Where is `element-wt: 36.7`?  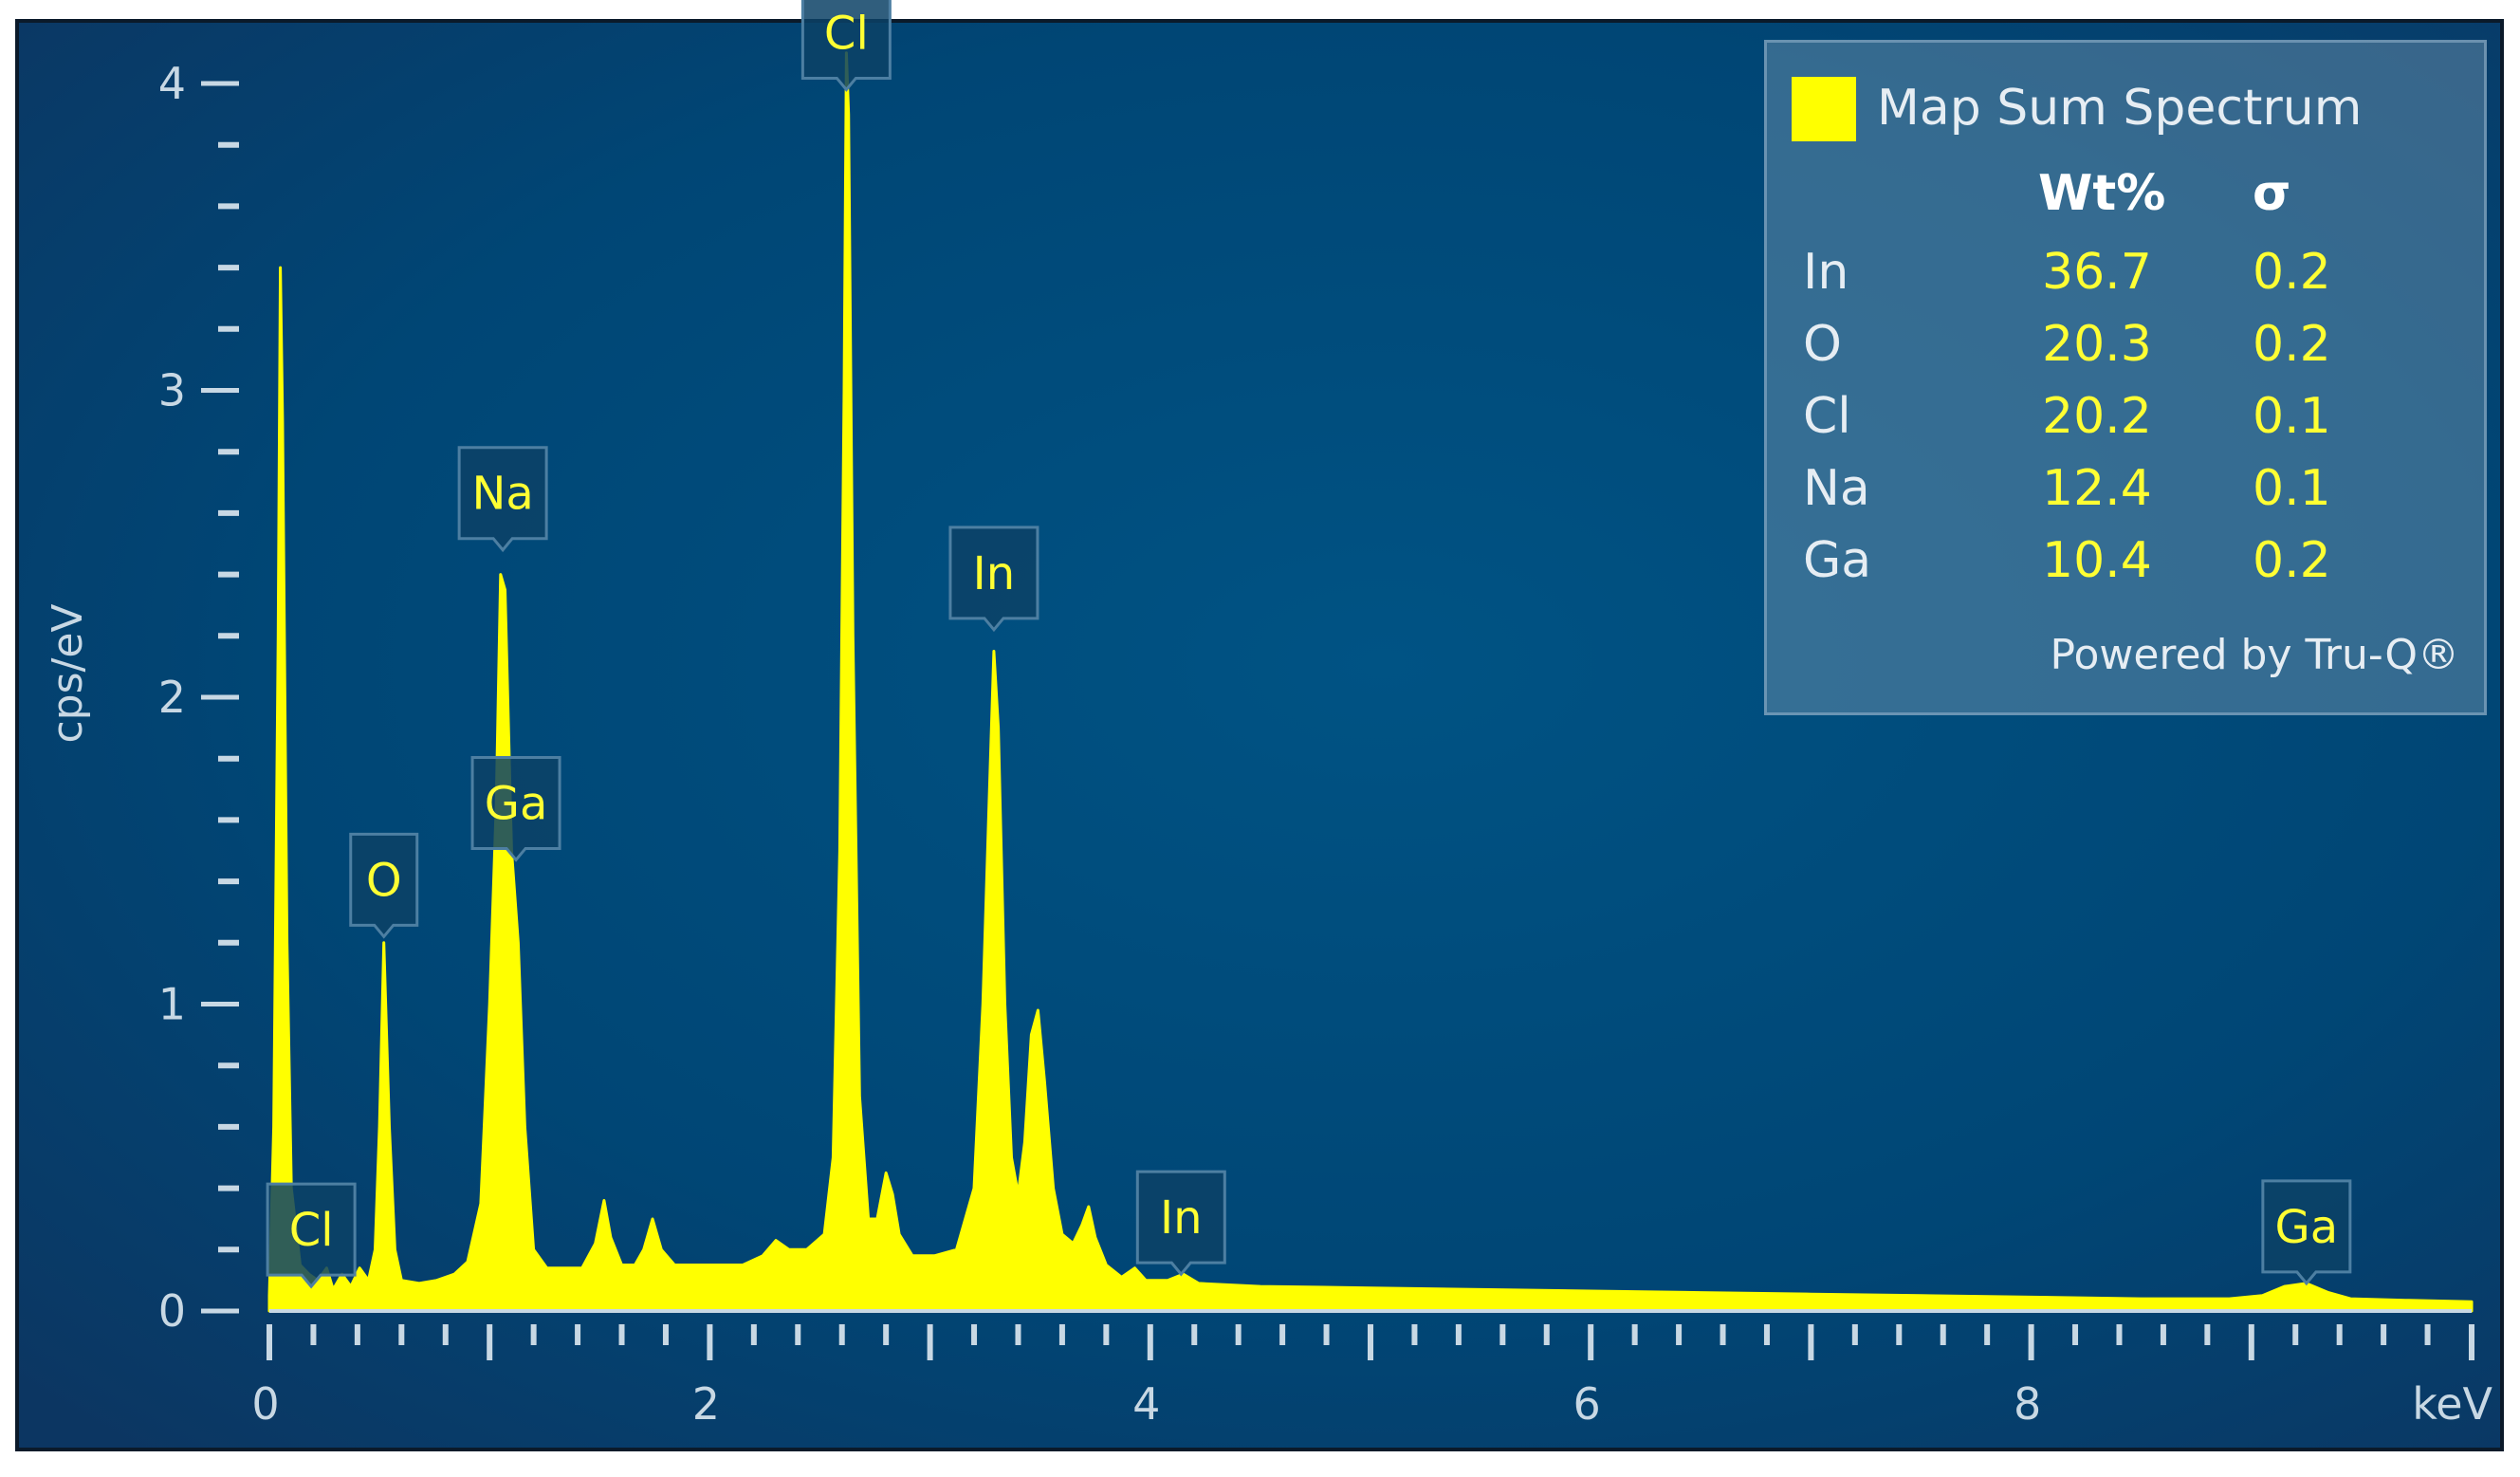
element-wt: 36.7 is located at coordinates (2097, 272).